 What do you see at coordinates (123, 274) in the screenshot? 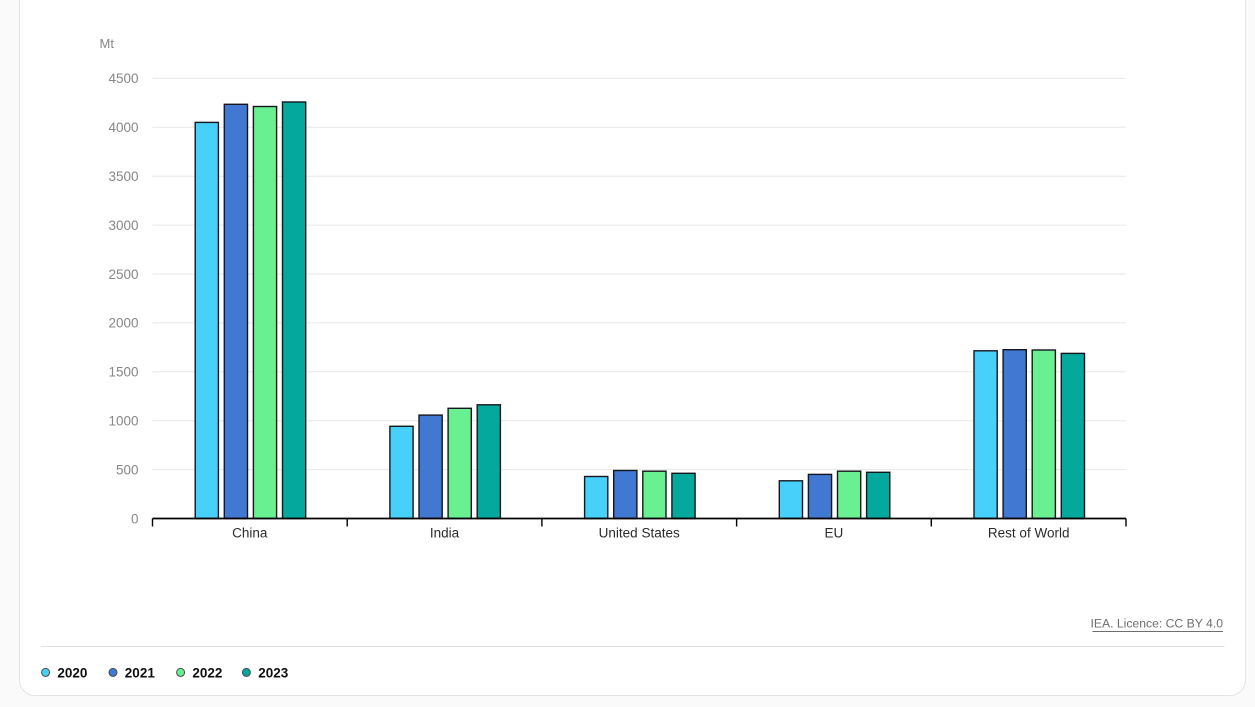
I see `svg-text: 2500` at bounding box center [123, 274].